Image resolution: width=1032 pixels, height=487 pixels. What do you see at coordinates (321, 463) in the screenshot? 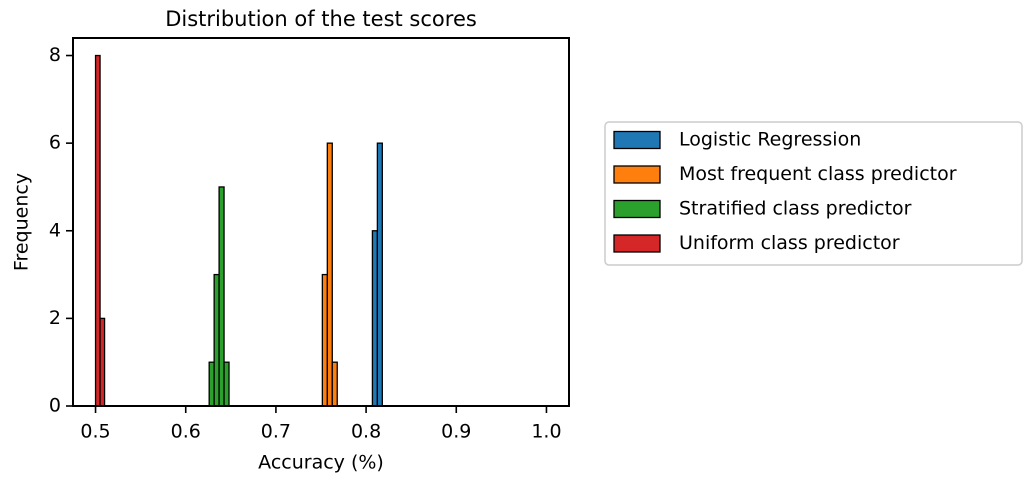
I see `x-axis-label: Accuracy (%)` at bounding box center [321, 463].